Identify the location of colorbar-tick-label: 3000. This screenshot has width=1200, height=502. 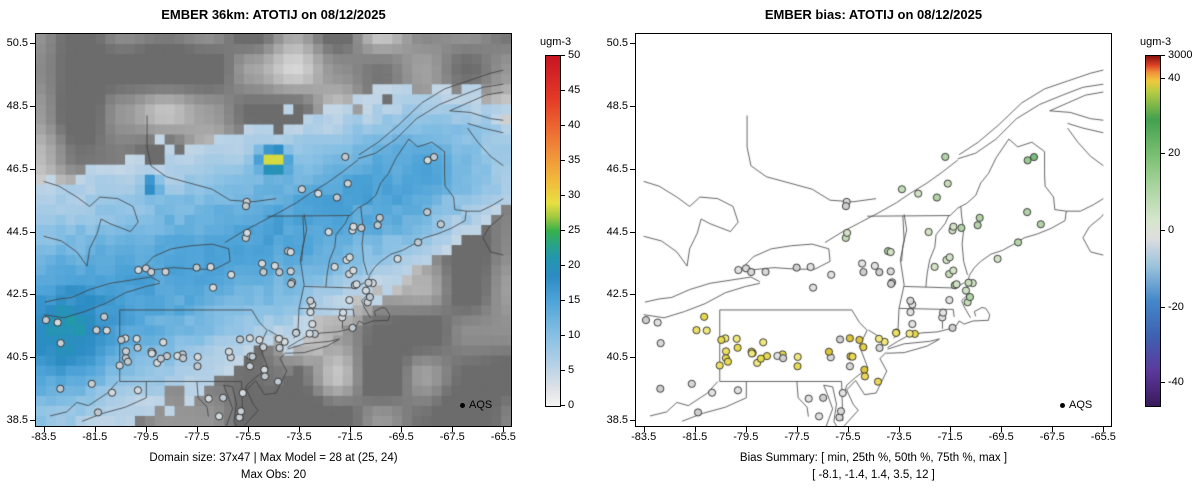
(1180, 55).